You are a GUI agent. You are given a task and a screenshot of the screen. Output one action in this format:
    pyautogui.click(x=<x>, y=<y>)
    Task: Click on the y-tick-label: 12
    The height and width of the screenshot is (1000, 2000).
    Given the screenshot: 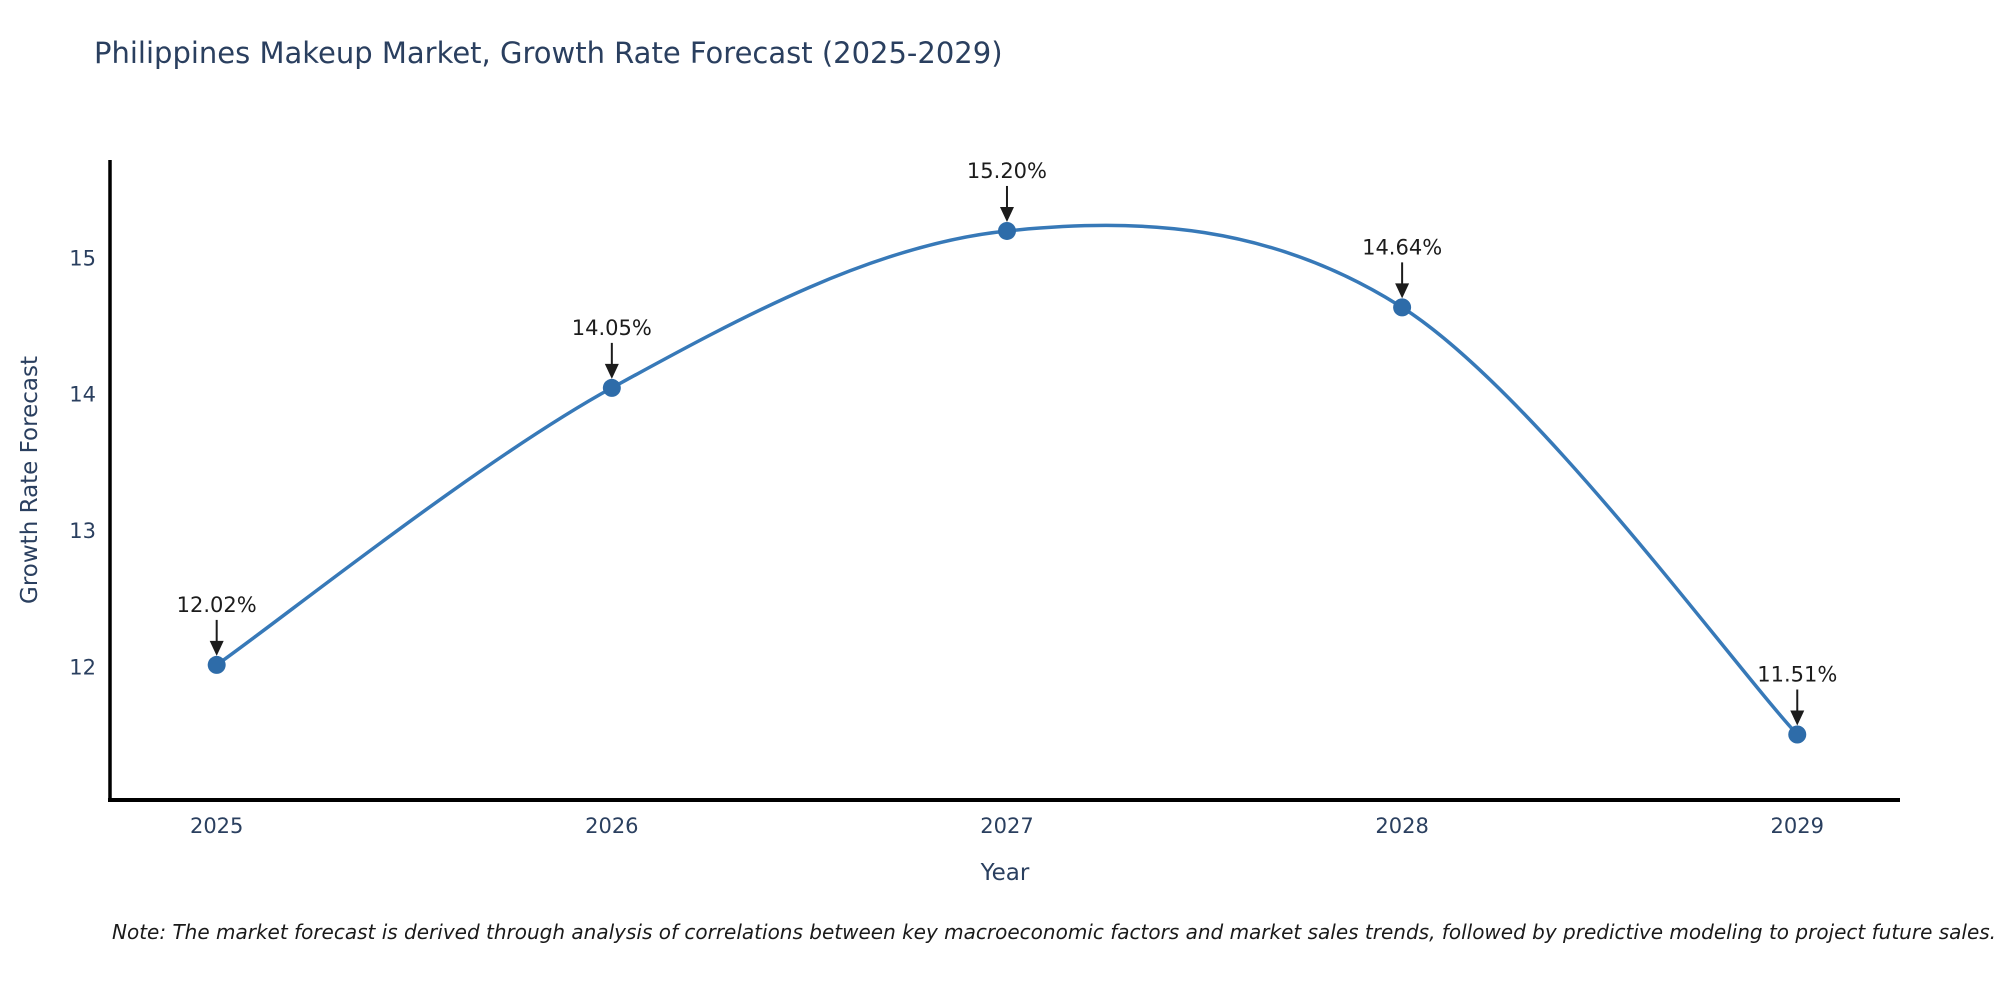 What is the action you would take?
    pyautogui.click(x=82, y=668)
    